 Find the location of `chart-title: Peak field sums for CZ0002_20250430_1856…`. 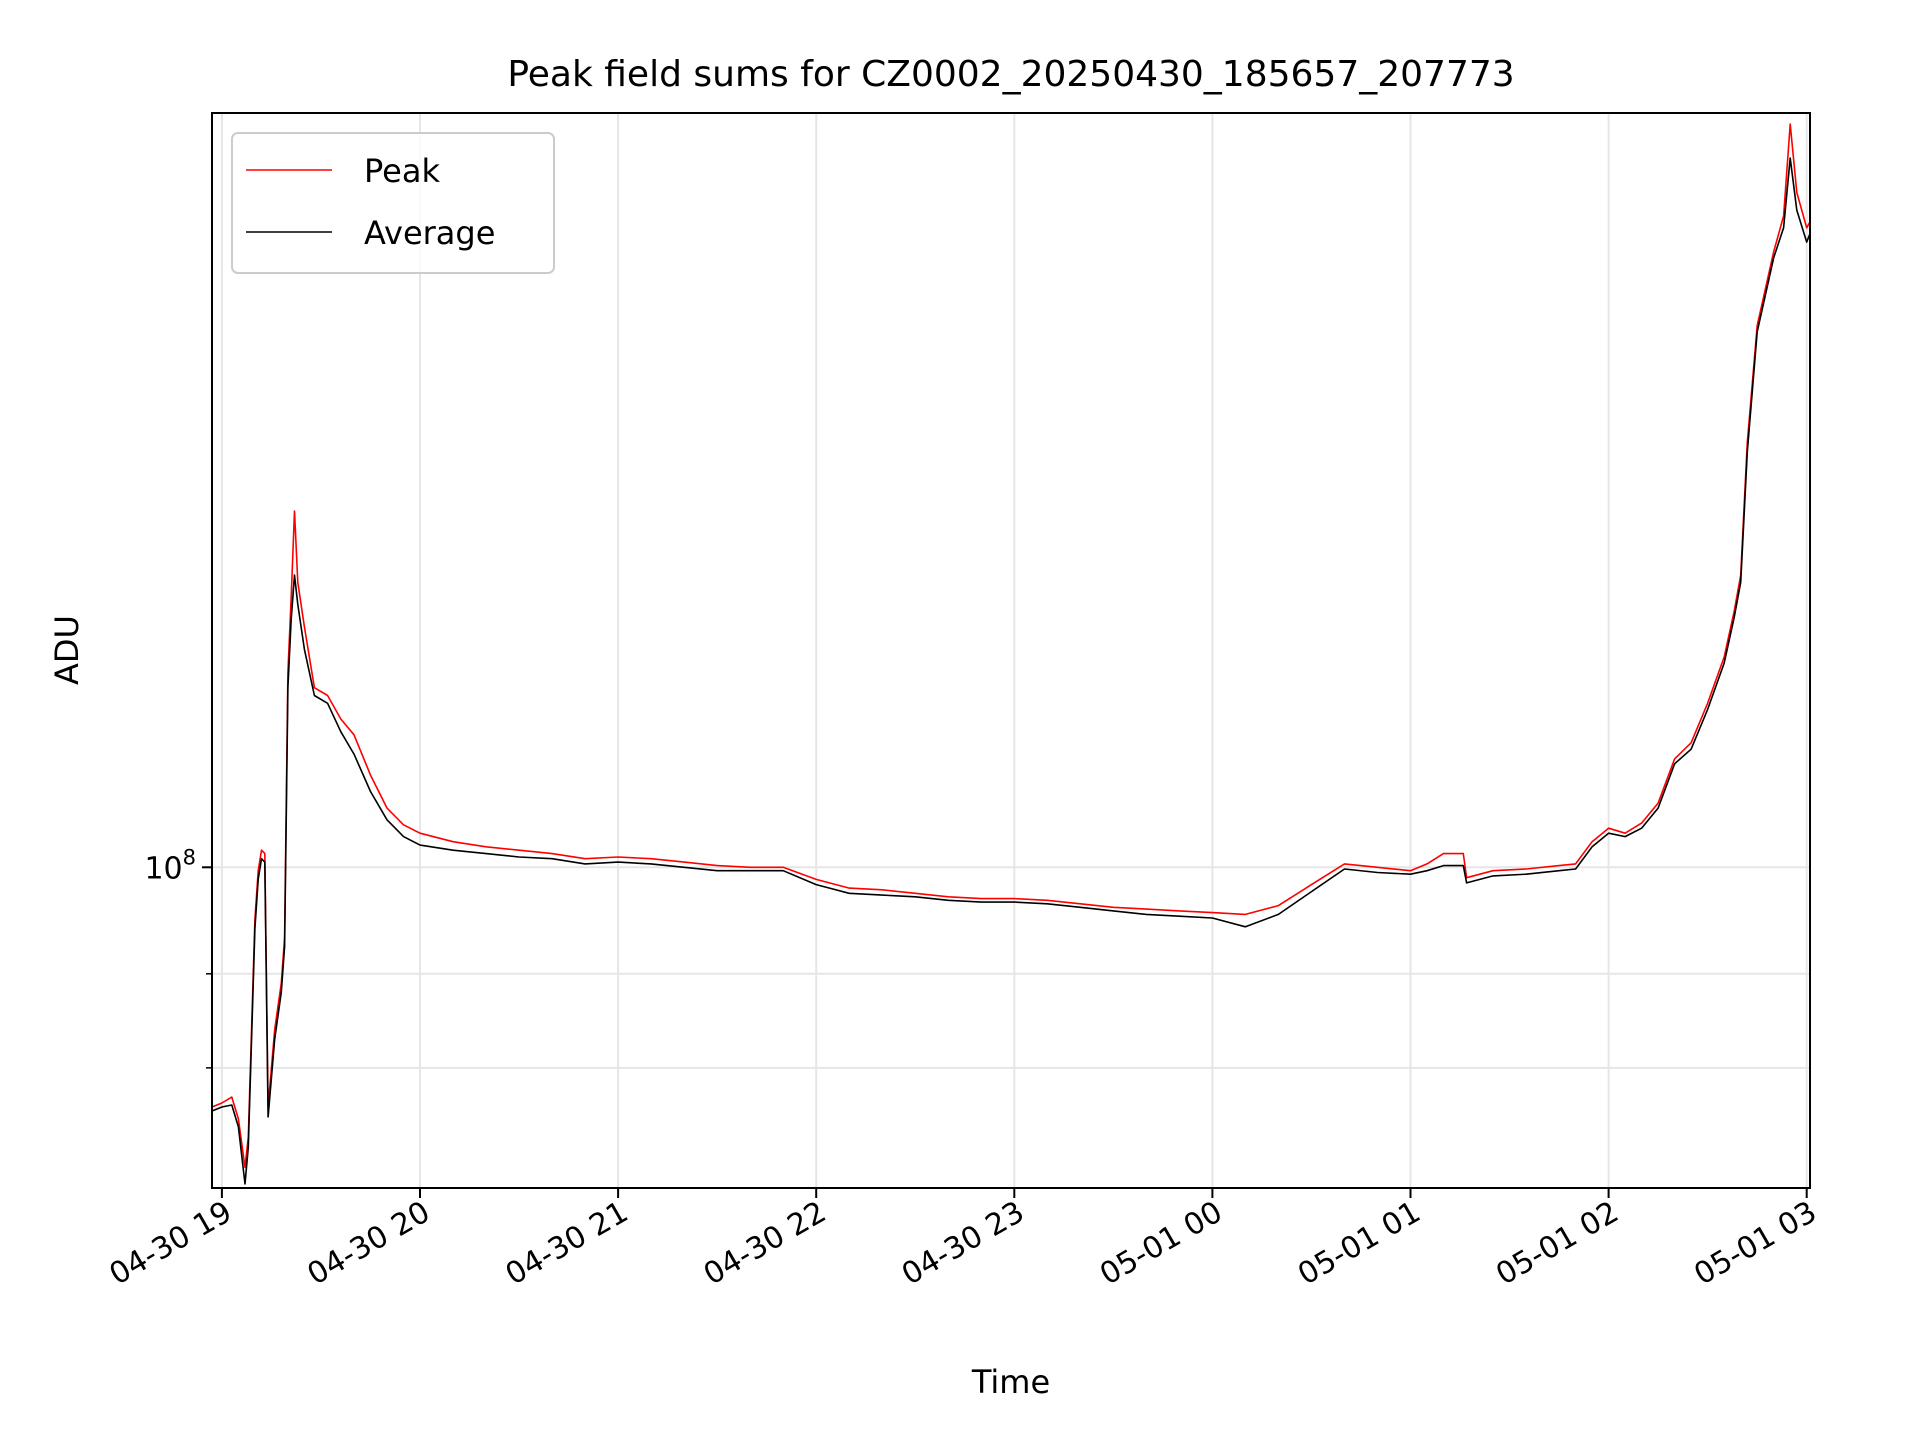

chart-title: Peak field sums for CZ0002_20250430_1856… is located at coordinates (1010, 74).